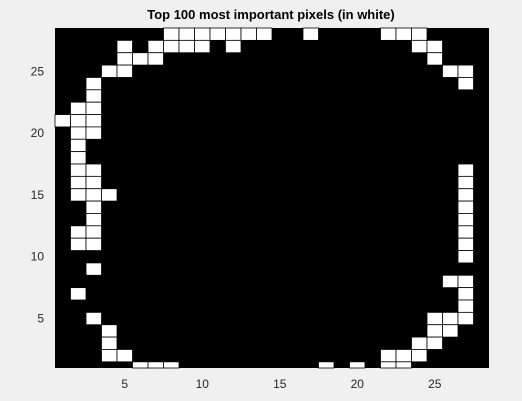 Image resolution: width=522 pixels, height=401 pixels. What do you see at coordinates (358, 384) in the screenshot?
I see `x-tick-label: 20` at bounding box center [358, 384].